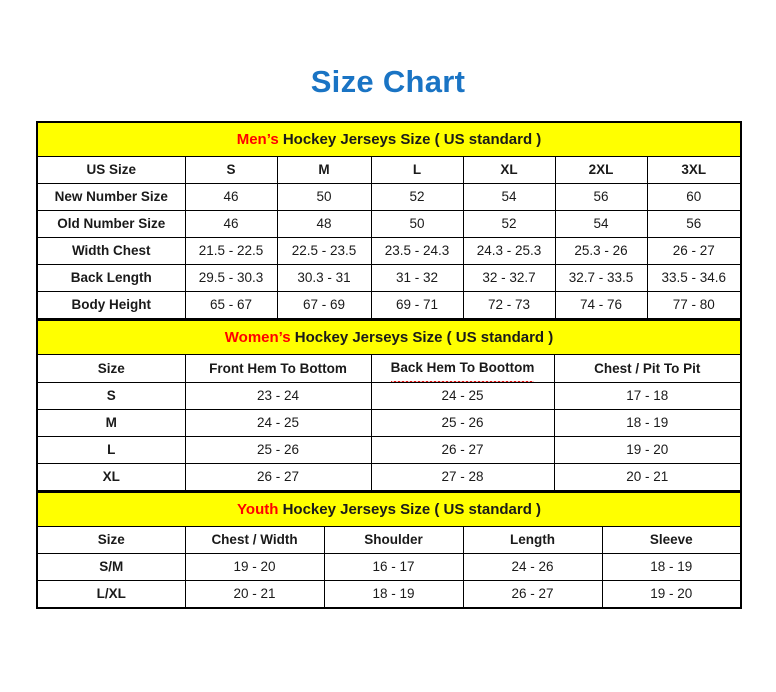  I want to click on table-cell: 32.7 - 33.5, so click(601, 278).